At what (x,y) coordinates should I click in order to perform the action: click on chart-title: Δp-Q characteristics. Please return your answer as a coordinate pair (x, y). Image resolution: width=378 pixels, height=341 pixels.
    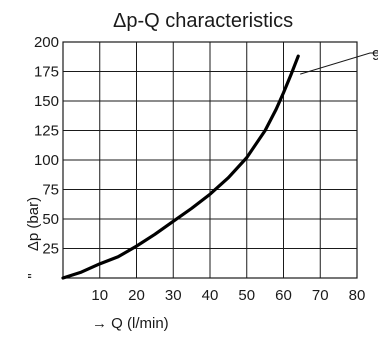
    Looking at the image, I should click on (203, 21).